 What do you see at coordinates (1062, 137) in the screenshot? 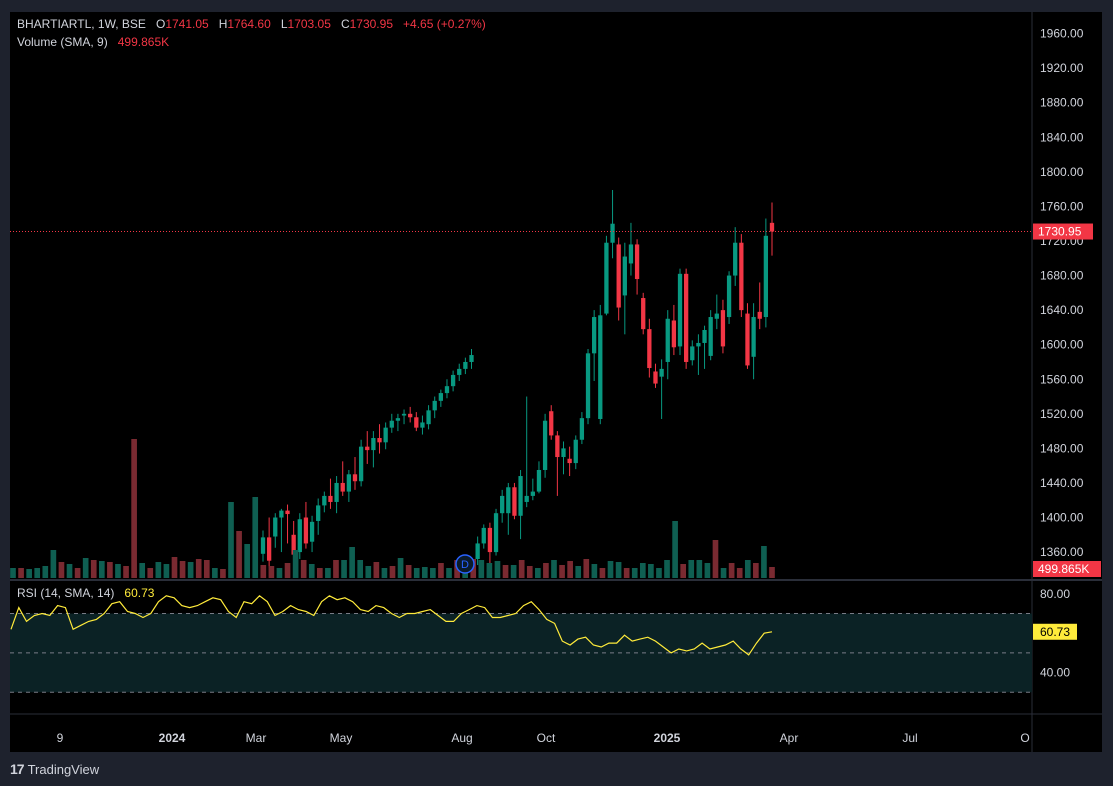
I see `price-tick-label: 1840.00` at bounding box center [1062, 137].